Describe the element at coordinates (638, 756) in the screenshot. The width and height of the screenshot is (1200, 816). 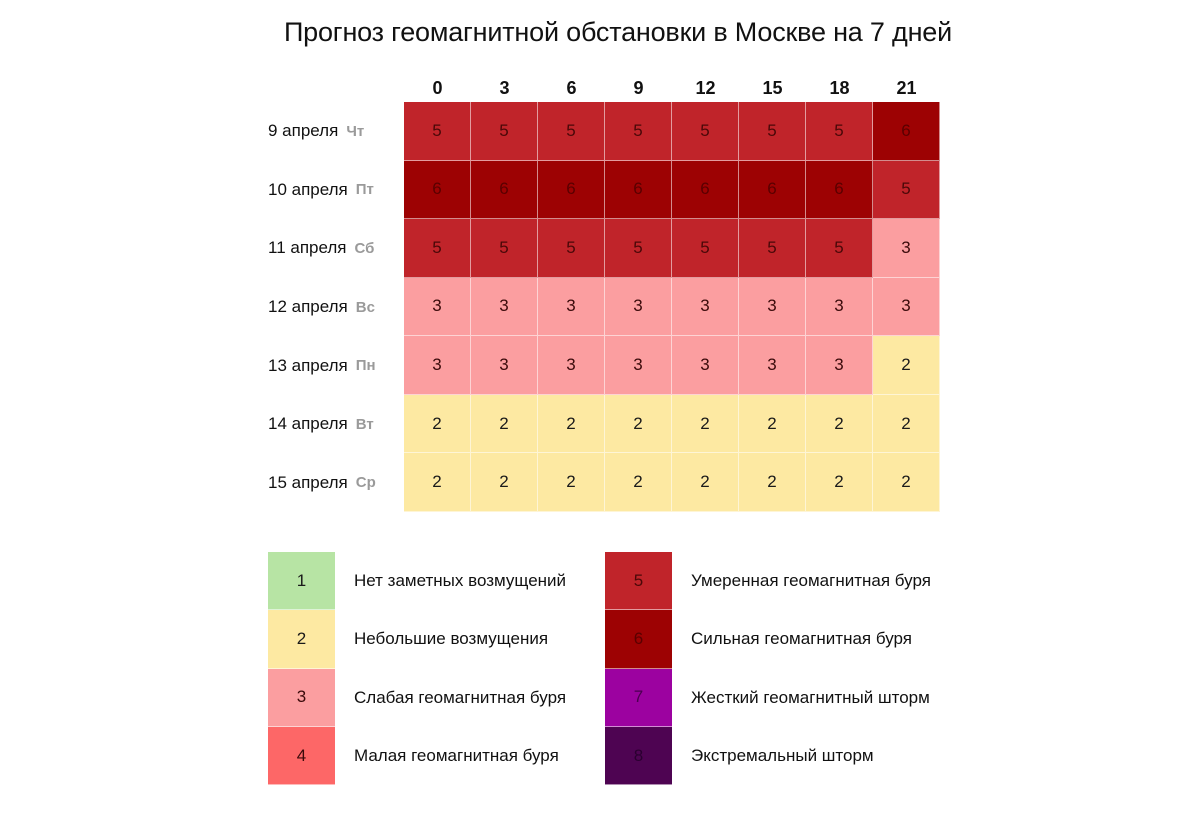
I see `legend-swatch: 8` at that location.